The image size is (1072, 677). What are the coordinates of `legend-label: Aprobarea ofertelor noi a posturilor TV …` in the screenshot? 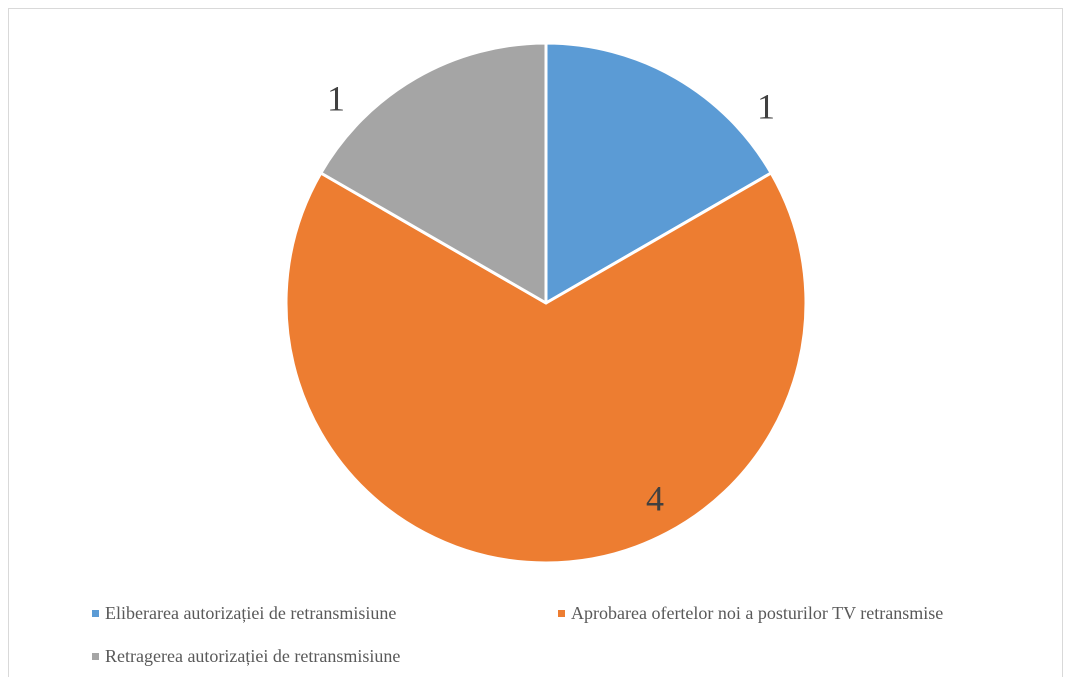 It's located at (757, 613).